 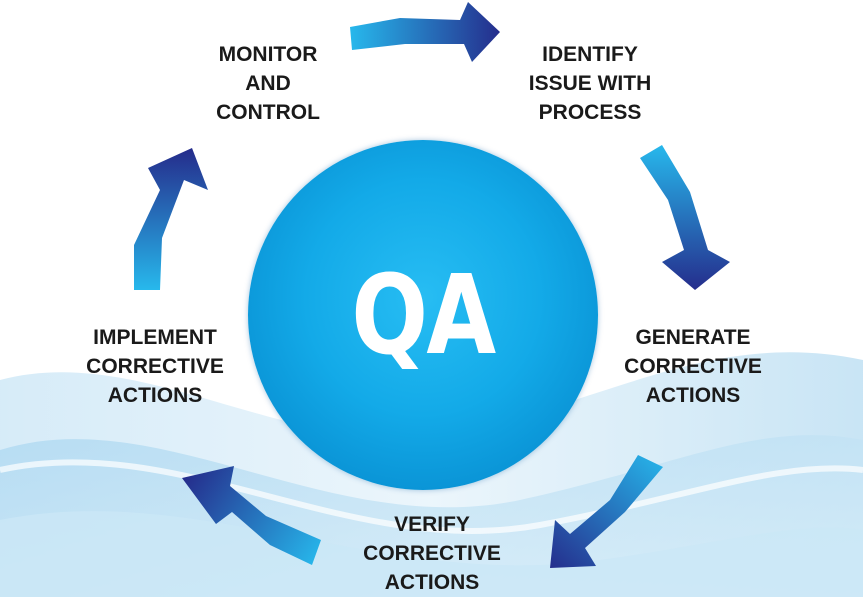 I want to click on arrow-generate-to-verify-icon, so click(x=606, y=511).